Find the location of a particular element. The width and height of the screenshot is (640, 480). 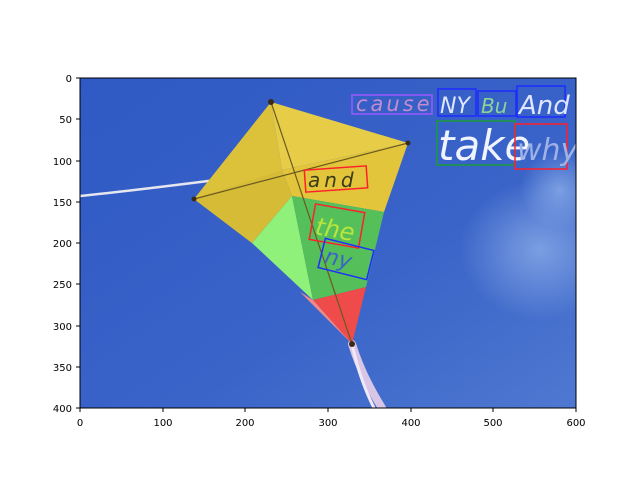

annotation-word: and is located at coordinates (336, 179).